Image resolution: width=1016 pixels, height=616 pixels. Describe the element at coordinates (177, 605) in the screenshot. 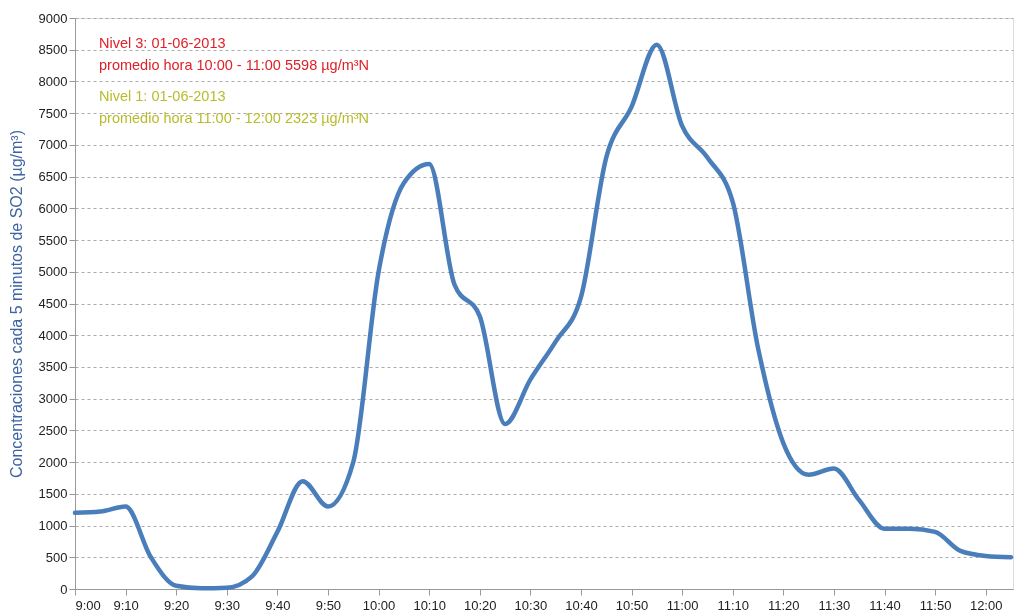

I see `x-tick-label: 9:20` at that location.